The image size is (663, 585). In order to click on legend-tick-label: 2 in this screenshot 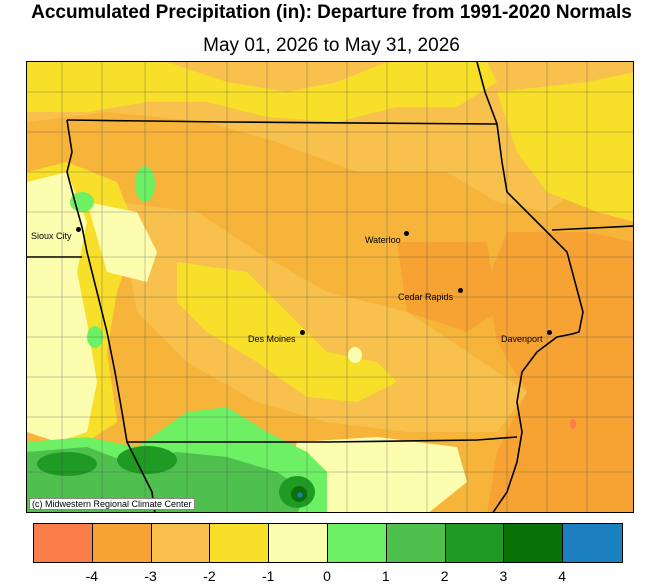, I will do `click(444, 576)`.